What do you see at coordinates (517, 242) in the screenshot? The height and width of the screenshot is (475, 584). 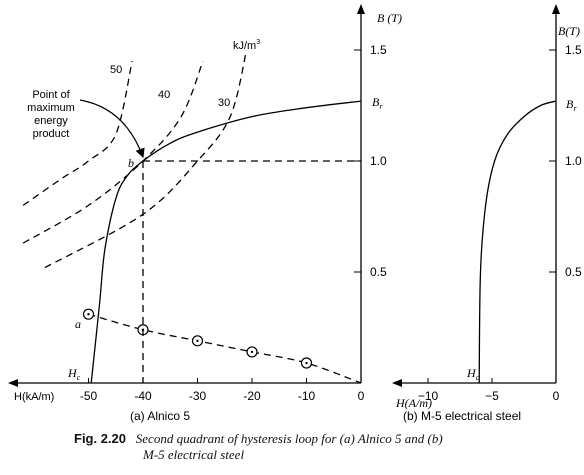 I see `panel-b-series-b-h-curve` at bounding box center [517, 242].